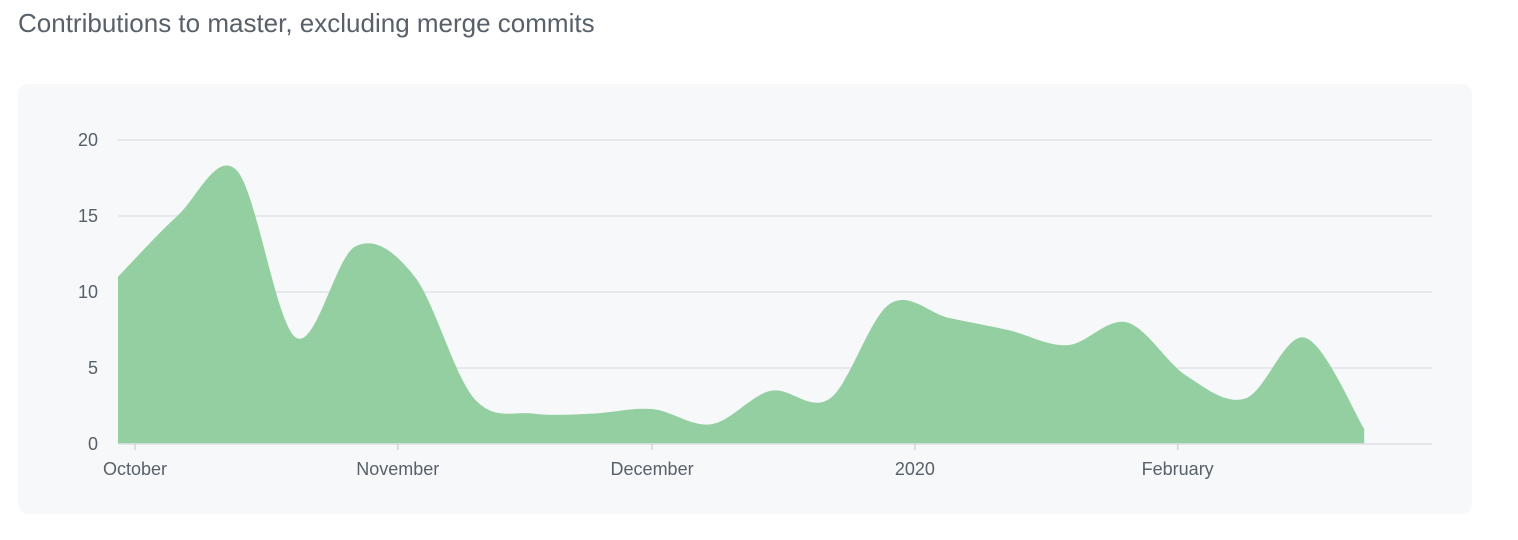 The width and height of the screenshot is (1518, 540). What do you see at coordinates (93, 368) in the screenshot?
I see `y-tick-label: 5` at bounding box center [93, 368].